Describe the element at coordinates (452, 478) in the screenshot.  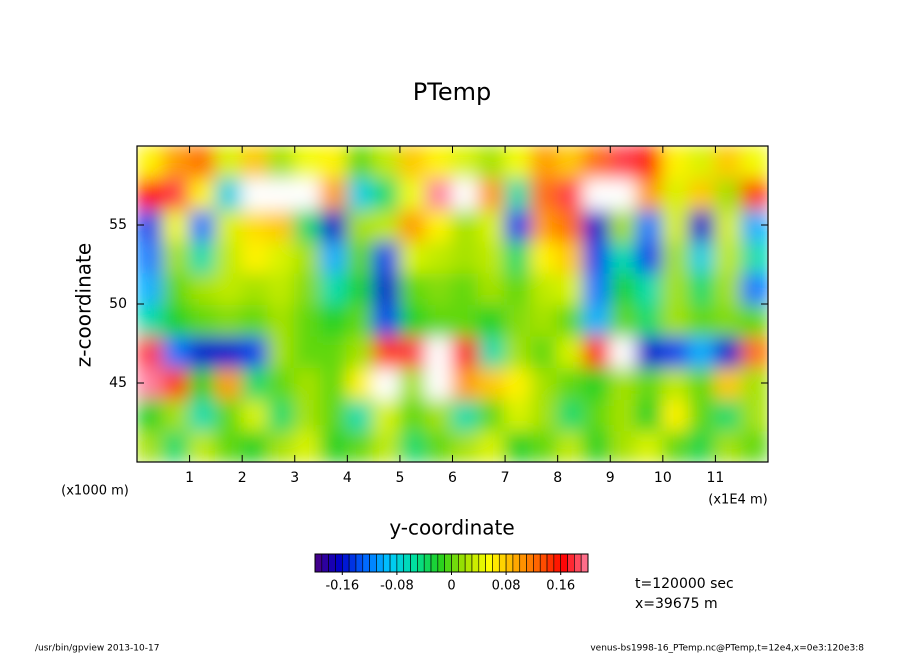
I see `x-tick-label: 6` at that location.